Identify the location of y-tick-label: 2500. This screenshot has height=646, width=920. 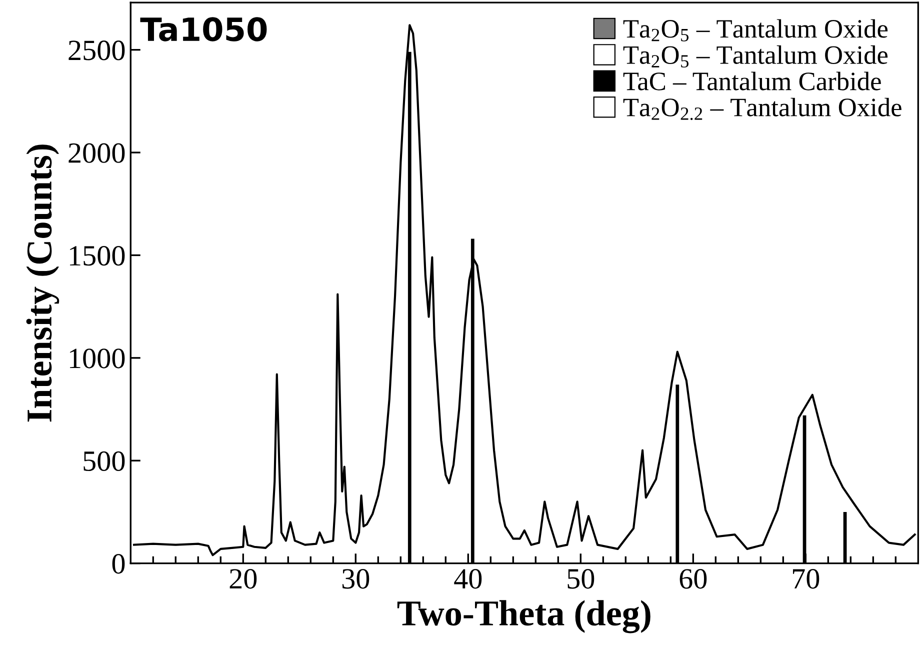
(96, 50).